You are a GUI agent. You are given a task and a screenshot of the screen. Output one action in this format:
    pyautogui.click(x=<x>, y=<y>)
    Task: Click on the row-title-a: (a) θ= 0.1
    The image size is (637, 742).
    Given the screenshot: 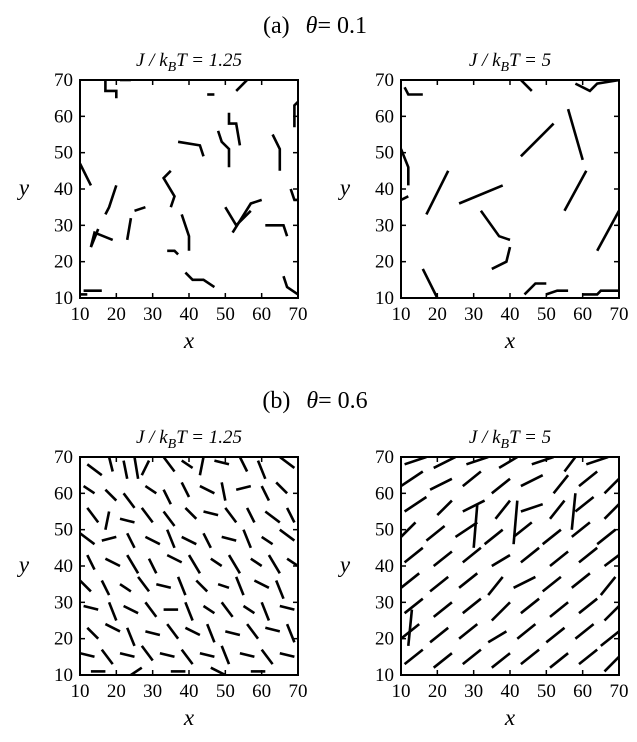 What is the action you would take?
    pyautogui.click(x=315, y=26)
    